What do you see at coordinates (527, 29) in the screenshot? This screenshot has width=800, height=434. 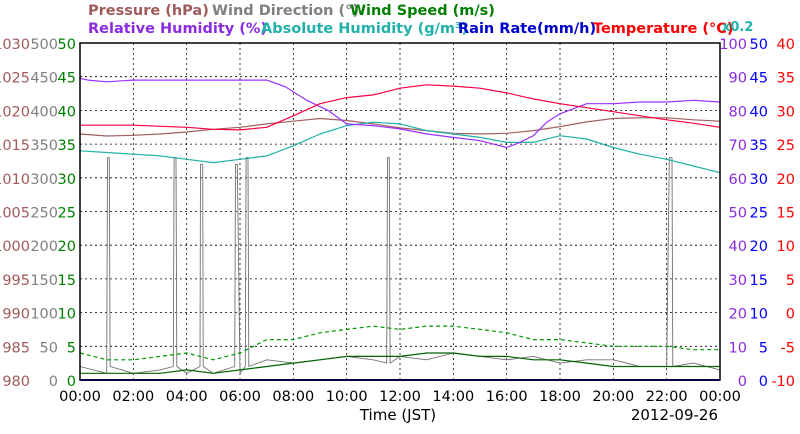 I see `rain-rate-title: Rain Rate(mm/h)` at bounding box center [527, 29].